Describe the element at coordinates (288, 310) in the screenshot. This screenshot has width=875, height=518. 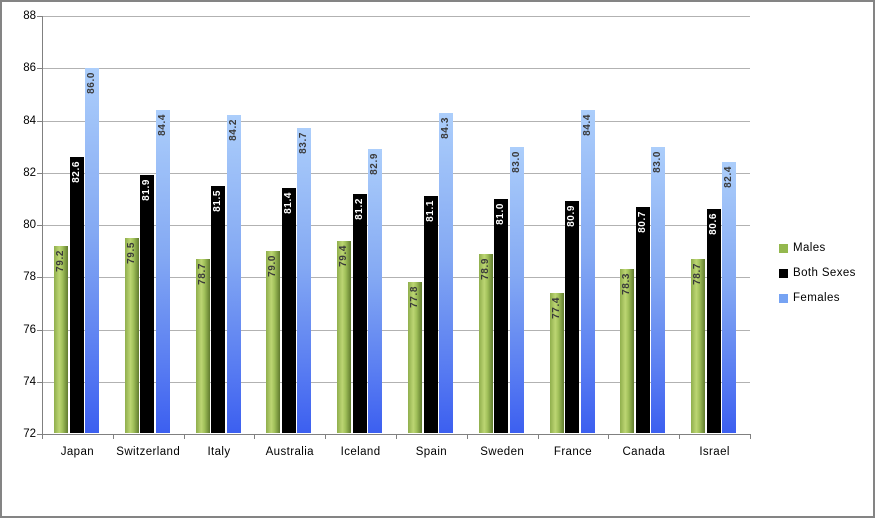
I see `bar-both-sexes-australia` at that location.